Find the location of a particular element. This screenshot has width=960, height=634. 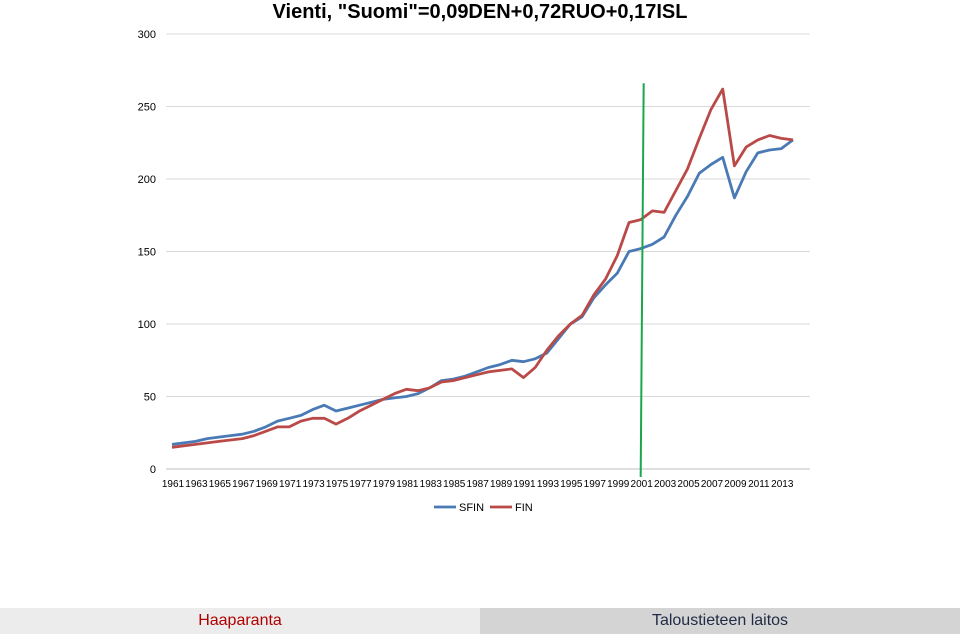

x-tick-label: 2005 is located at coordinates (688, 484).